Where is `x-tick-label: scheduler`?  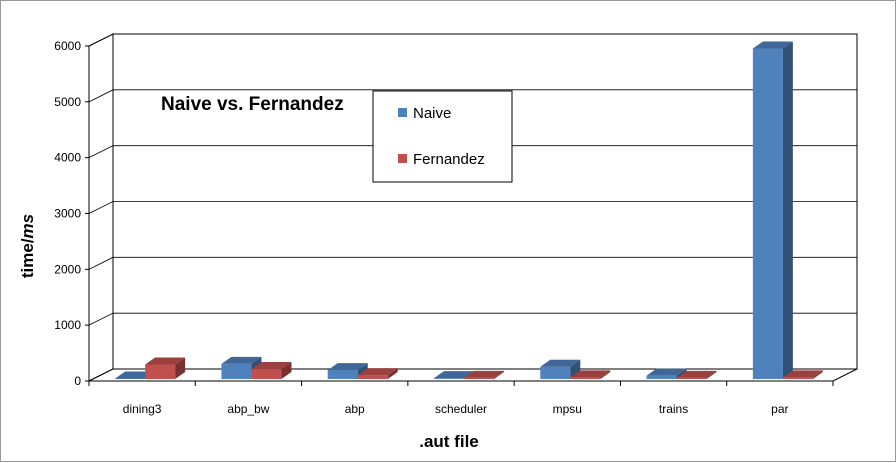 x-tick-label: scheduler is located at coordinates (461, 409).